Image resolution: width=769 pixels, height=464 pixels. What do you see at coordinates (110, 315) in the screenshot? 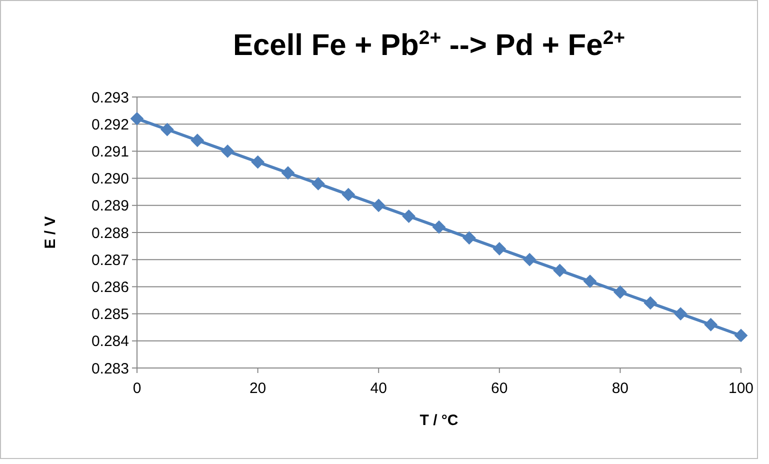
I see `y-tick-label: 0.285` at bounding box center [110, 315].